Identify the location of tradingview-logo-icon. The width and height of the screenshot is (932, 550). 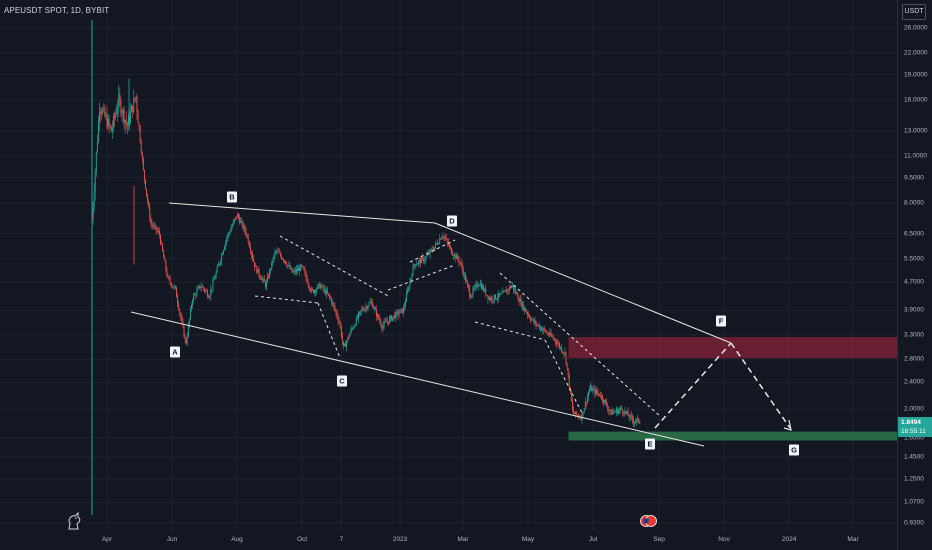
(74, 521).